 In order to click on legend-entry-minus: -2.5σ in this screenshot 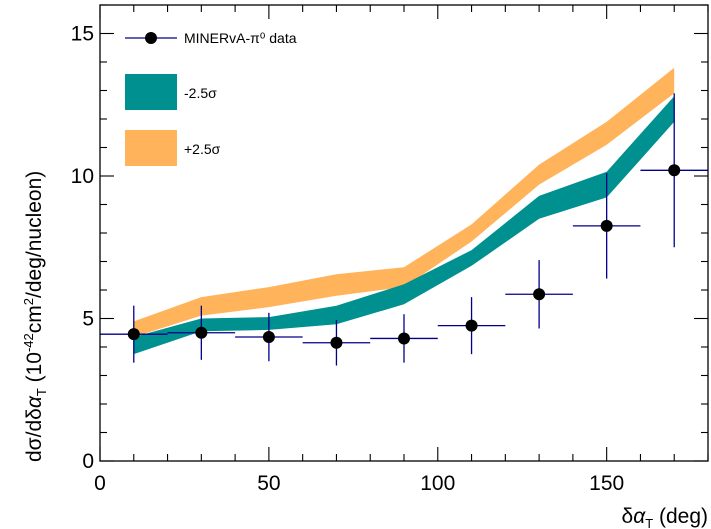, I will do `click(171, 92)`.